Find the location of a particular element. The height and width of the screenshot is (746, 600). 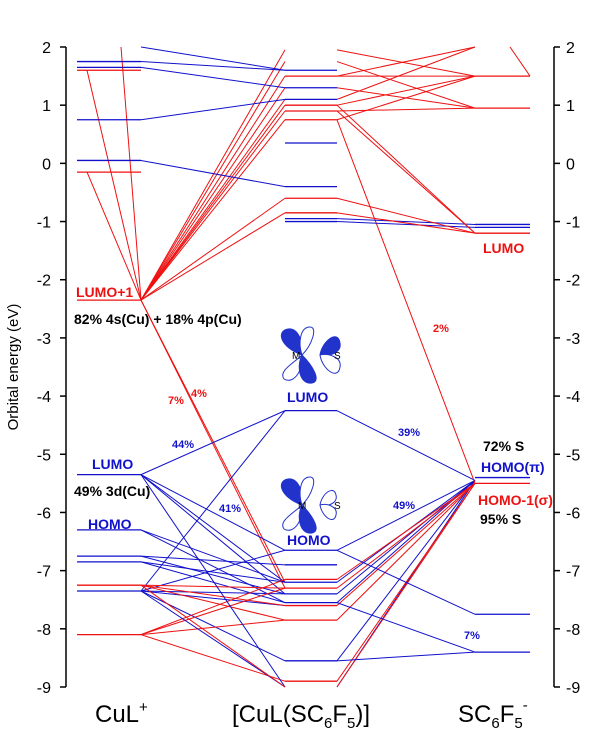

x-category-label-sc6f5-sub2: 5 is located at coordinates (518, 723).